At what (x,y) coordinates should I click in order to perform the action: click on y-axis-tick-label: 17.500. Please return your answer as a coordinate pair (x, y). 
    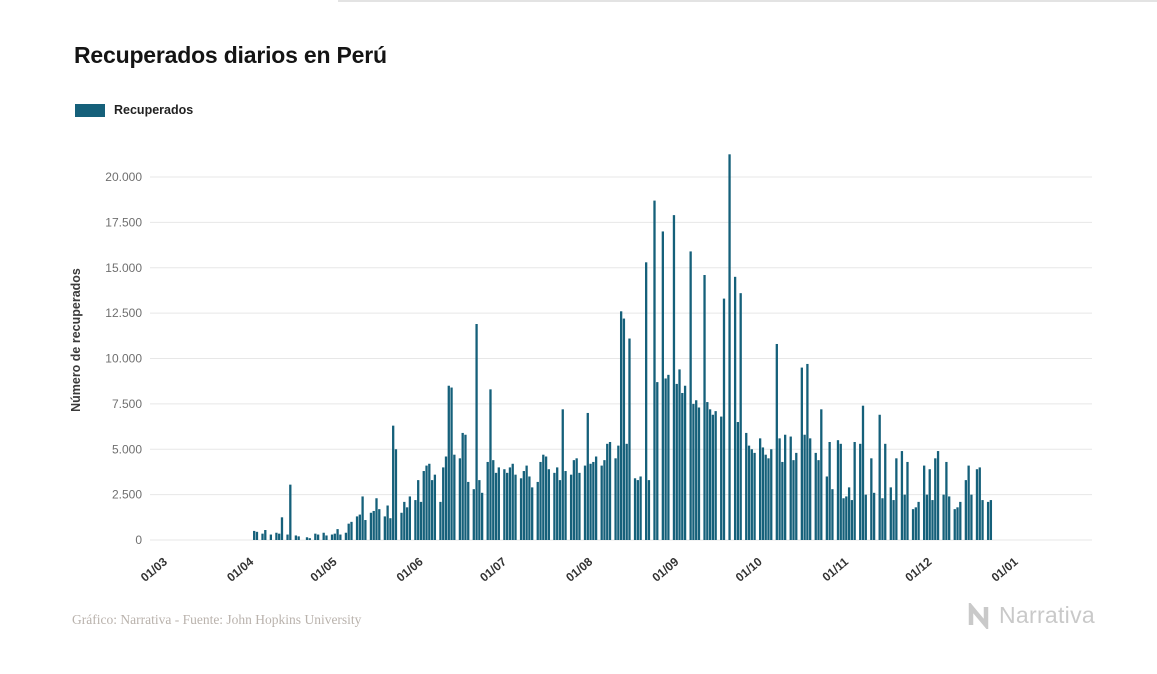
    Looking at the image, I should click on (123, 222).